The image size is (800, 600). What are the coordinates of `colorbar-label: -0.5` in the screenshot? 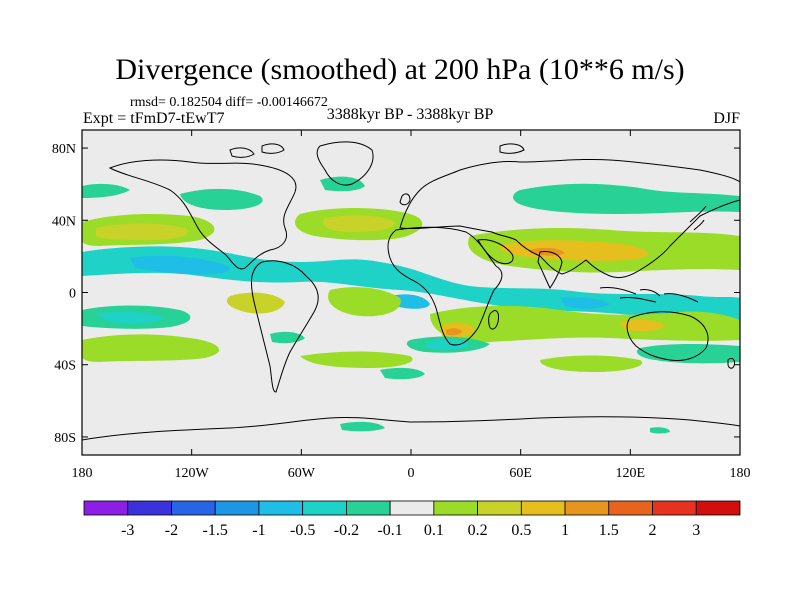 It's located at (302, 530).